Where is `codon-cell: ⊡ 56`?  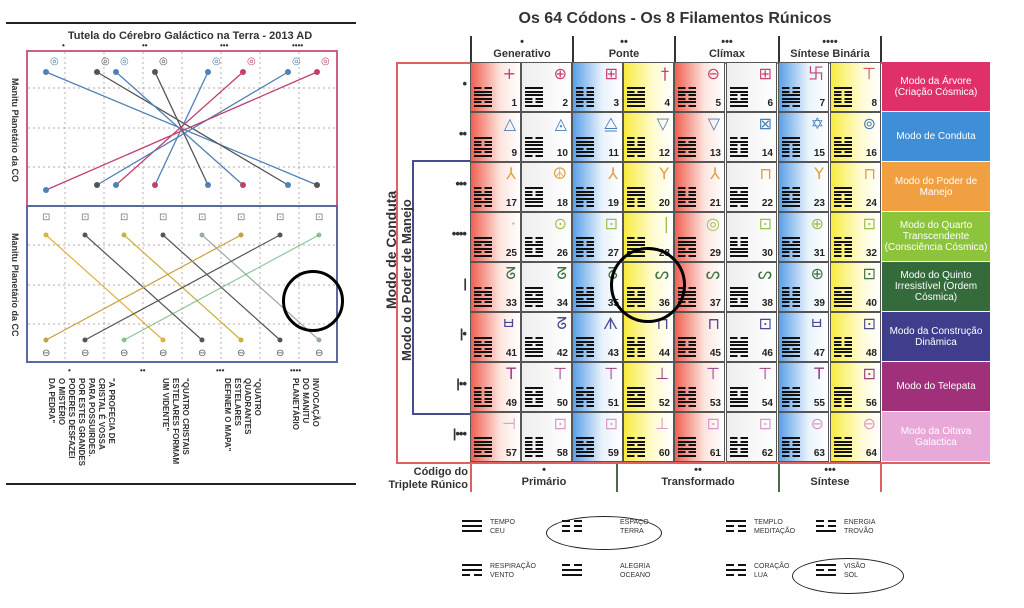 codon-cell: ⊡ 56 is located at coordinates (855, 387).